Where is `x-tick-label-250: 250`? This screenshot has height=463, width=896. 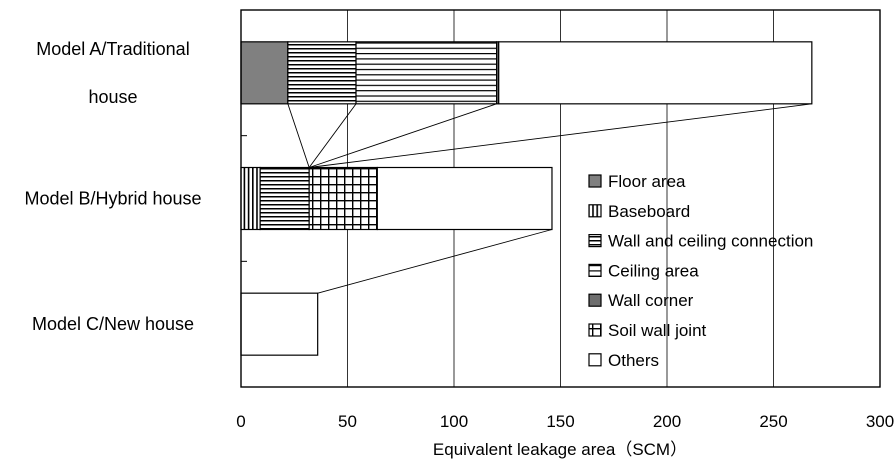 x-tick-label-250: 250 is located at coordinates (773, 421).